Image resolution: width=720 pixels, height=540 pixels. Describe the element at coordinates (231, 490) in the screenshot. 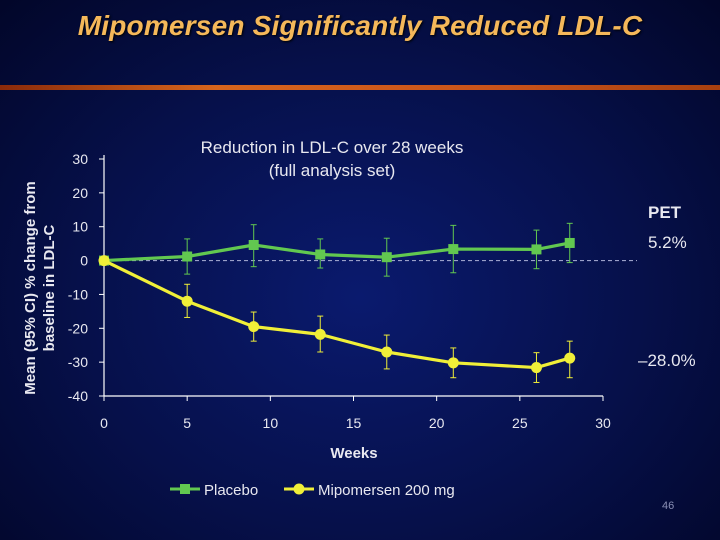

I see `legend-placebo-label: Placebo` at that location.